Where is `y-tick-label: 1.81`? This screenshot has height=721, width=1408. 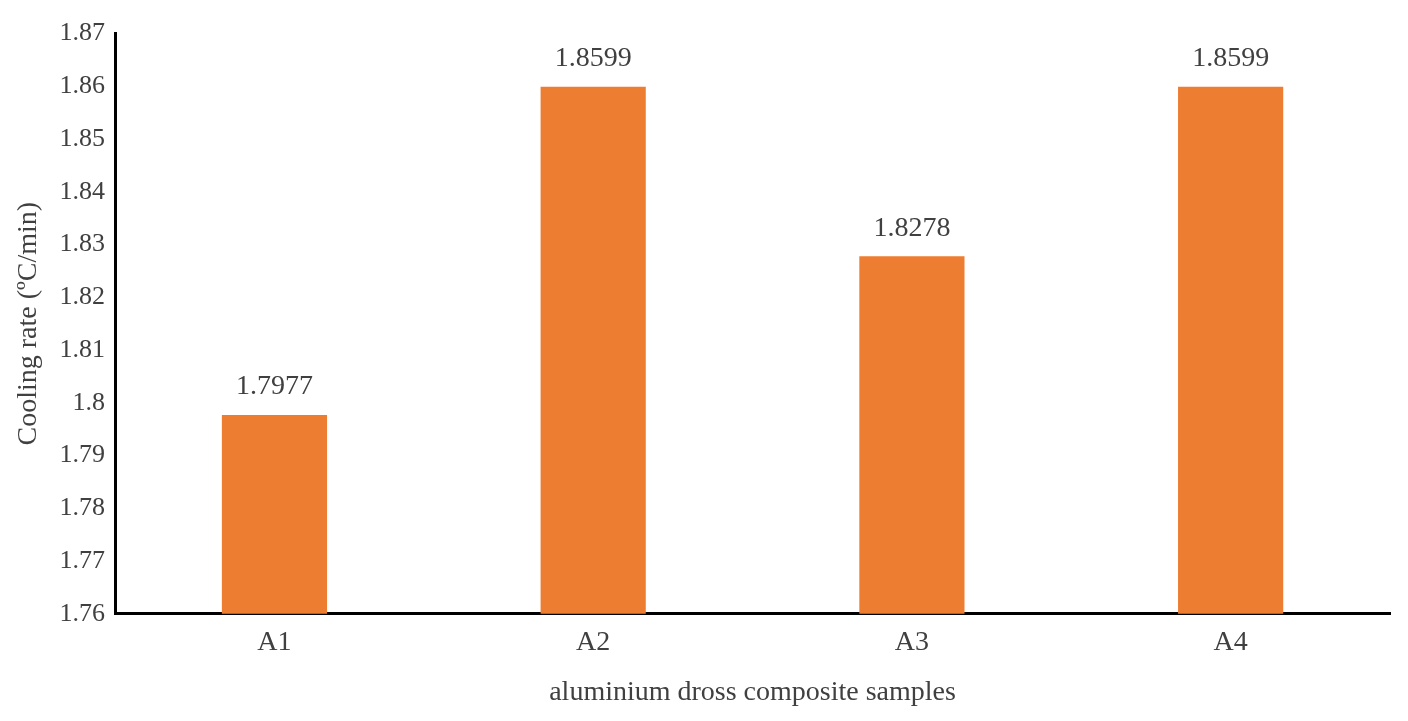 y-tick-label: 1.81 is located at coordinates (82, 348).